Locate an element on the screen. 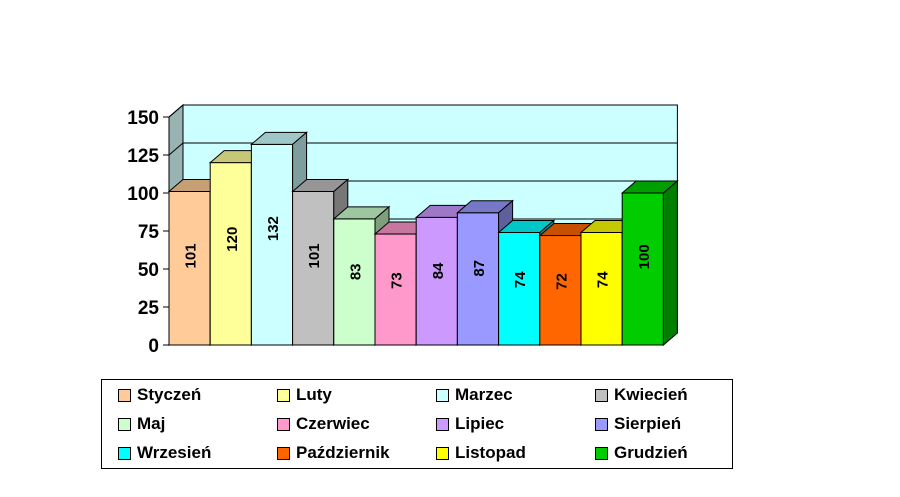 The height and width of the screenshot is (497, 900). legend-item: Grudzień is located at coordinates (641, 453).